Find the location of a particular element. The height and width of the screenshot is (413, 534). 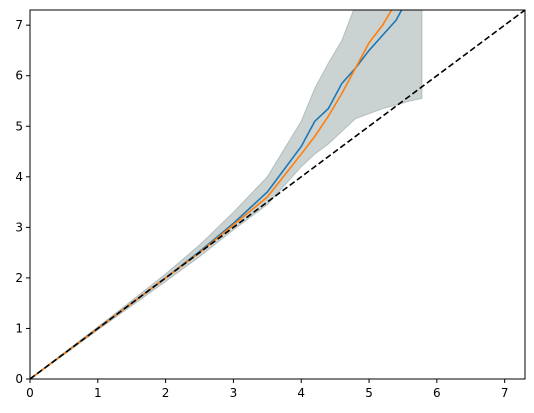

x-tick-label: 0 is located at coordinates (30, 393).